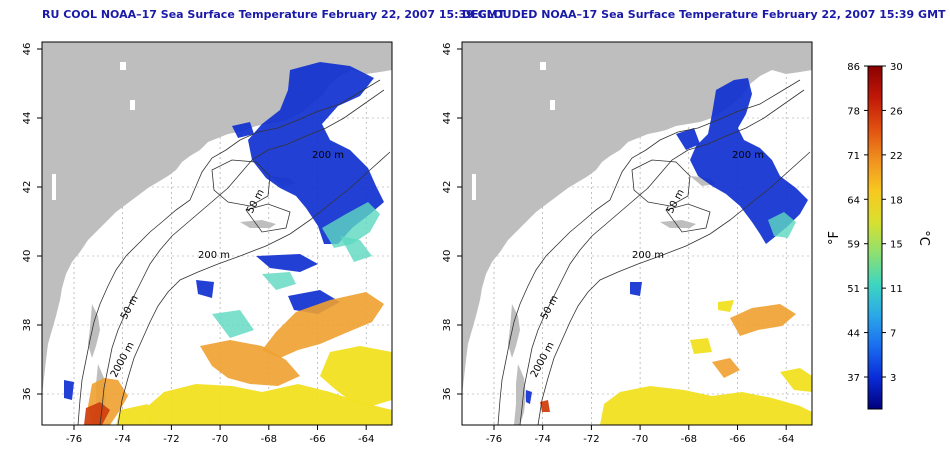 This screenshot has width=950, height=475. I want to click on colorbar-celsius-tick: 18, so click(896, 200).